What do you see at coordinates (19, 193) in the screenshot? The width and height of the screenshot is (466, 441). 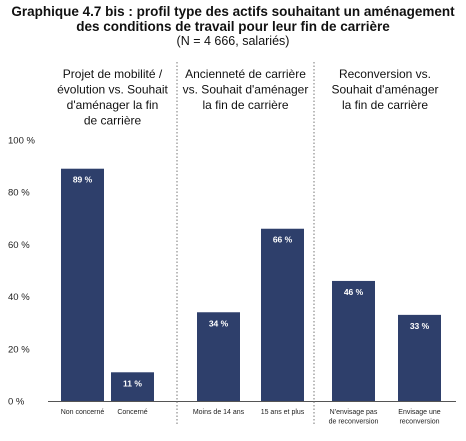 I see `y-tick-label: 80 %` at bounding box center [19, 193].